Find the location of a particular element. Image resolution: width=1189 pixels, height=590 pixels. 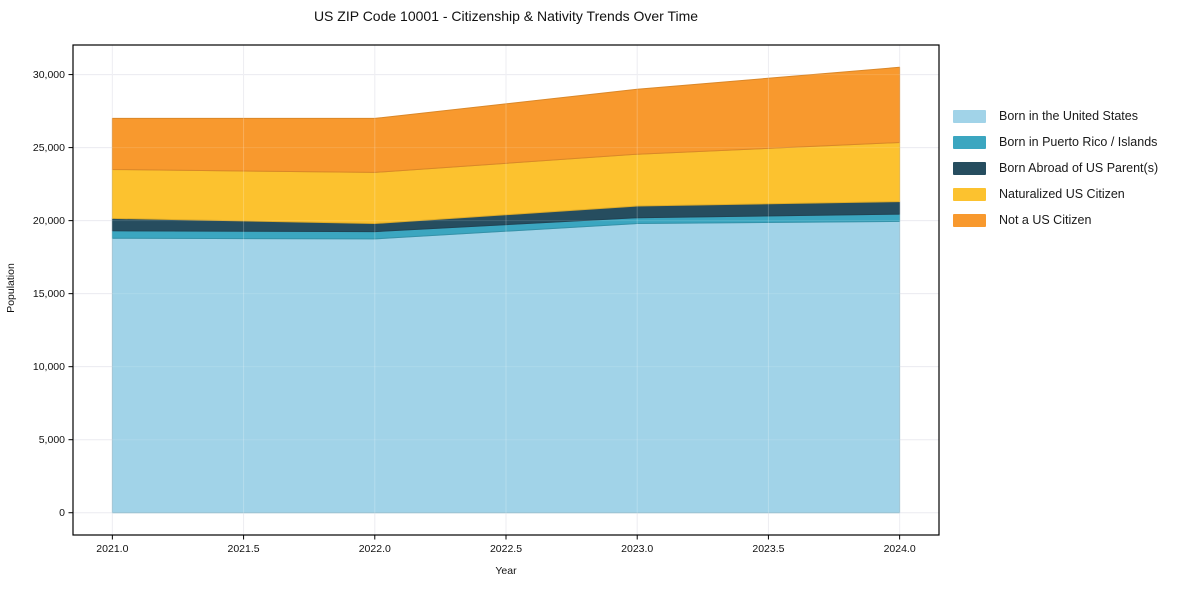

legend-item: Naturalized US Citizen is located at coordinates (1055, 194).